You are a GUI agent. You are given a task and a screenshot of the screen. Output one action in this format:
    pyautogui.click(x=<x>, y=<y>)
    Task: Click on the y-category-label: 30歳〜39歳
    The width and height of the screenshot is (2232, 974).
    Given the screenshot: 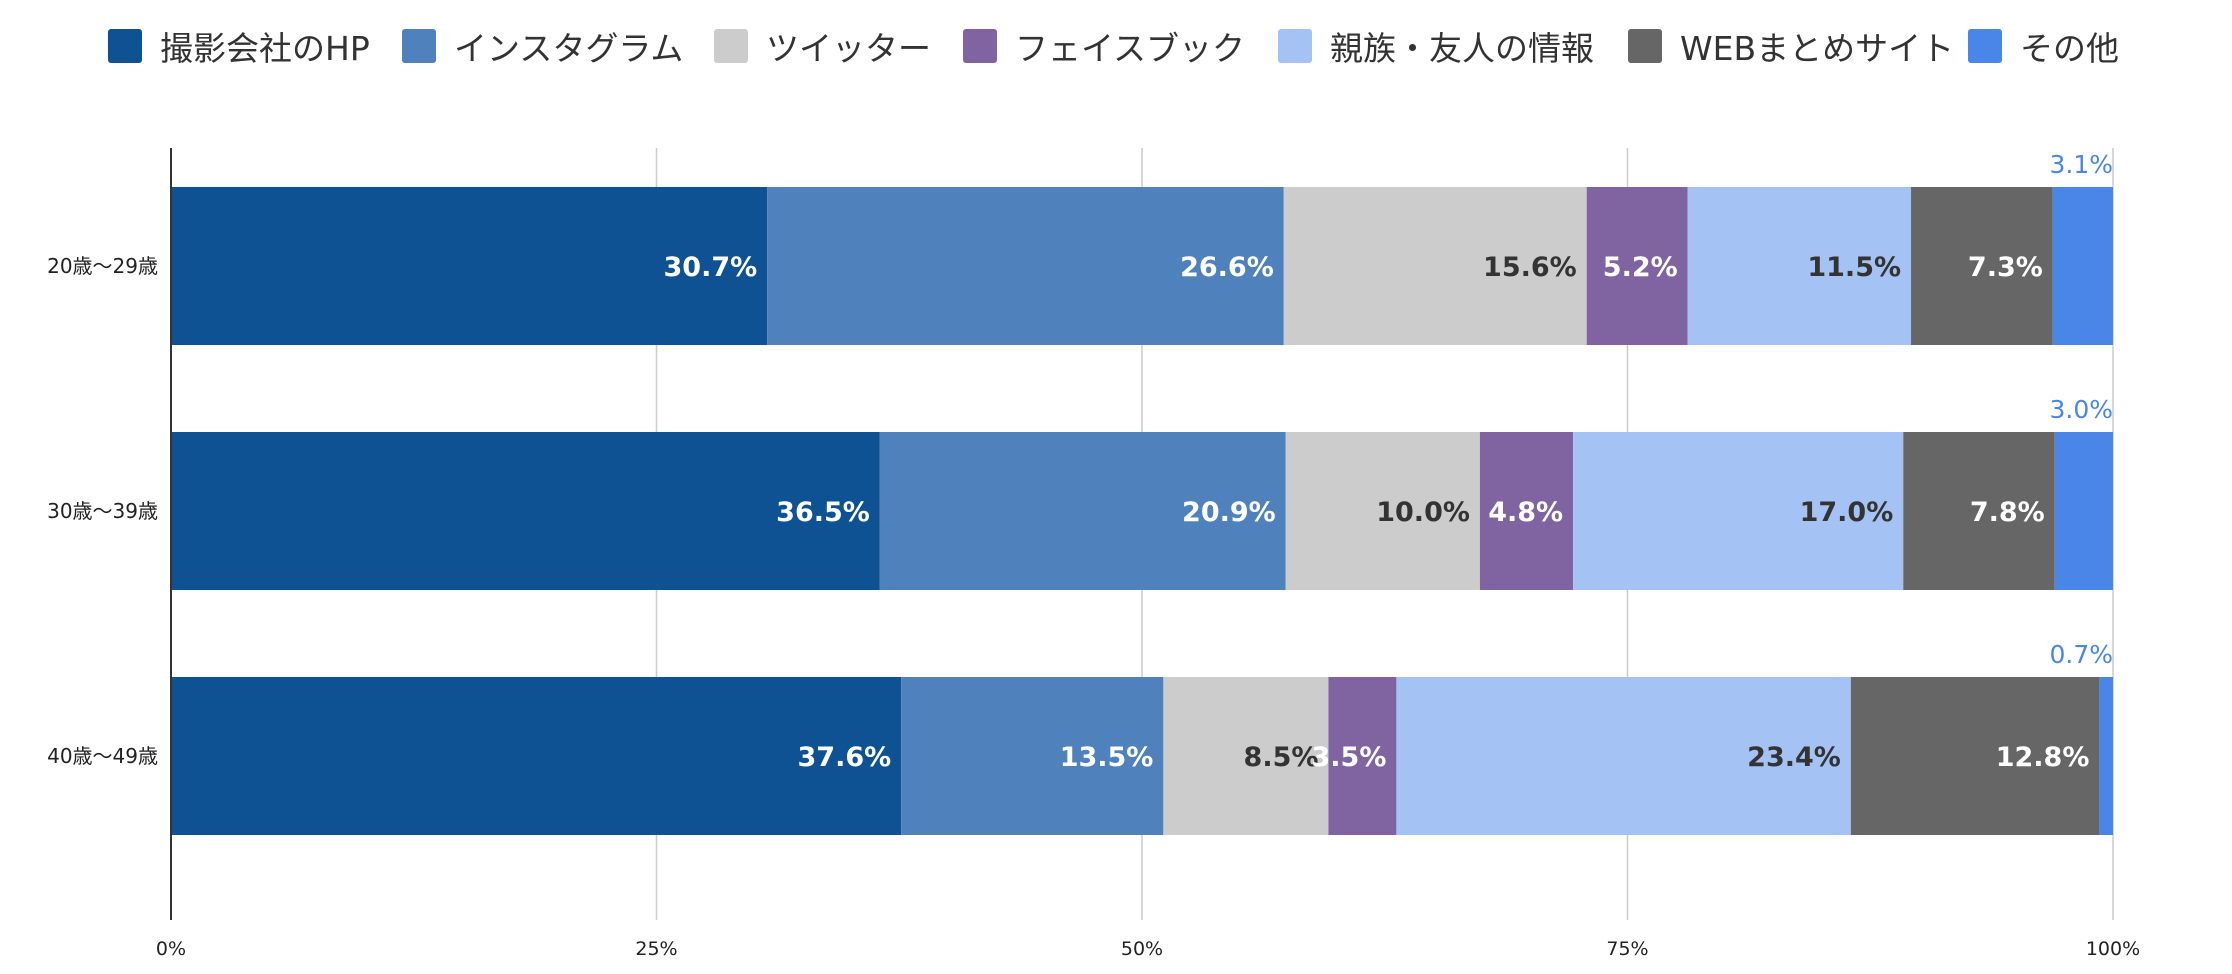 What is the action you would take?
    pyautogui.click(x=102, y=511)
    